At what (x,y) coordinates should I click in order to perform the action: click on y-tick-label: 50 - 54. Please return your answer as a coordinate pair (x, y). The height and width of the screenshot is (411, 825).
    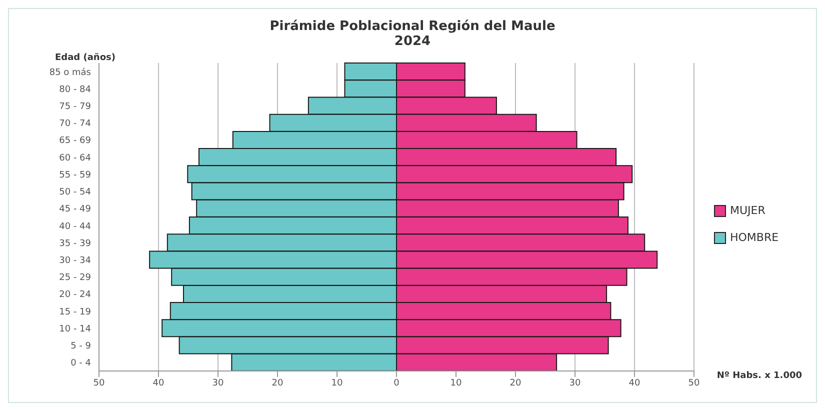
    Looking at the image, I should click on (75, 193).